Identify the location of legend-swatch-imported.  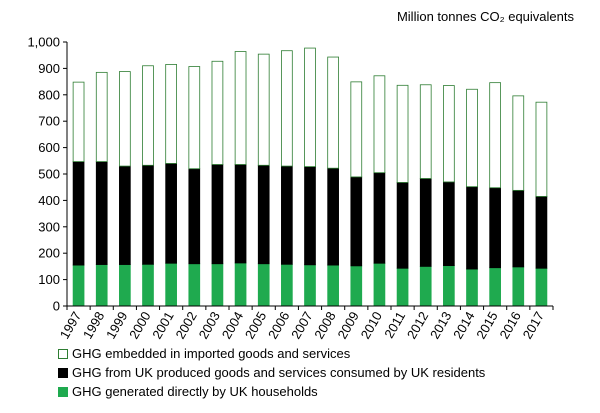
(63, 353).